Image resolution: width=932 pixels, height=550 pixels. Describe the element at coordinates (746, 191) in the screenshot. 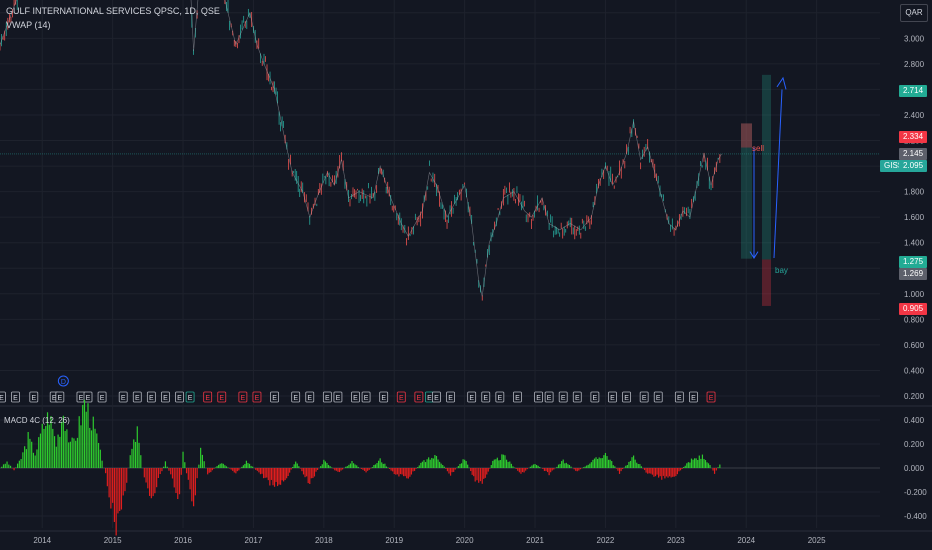

I see `sell-zone-profit` at that location.